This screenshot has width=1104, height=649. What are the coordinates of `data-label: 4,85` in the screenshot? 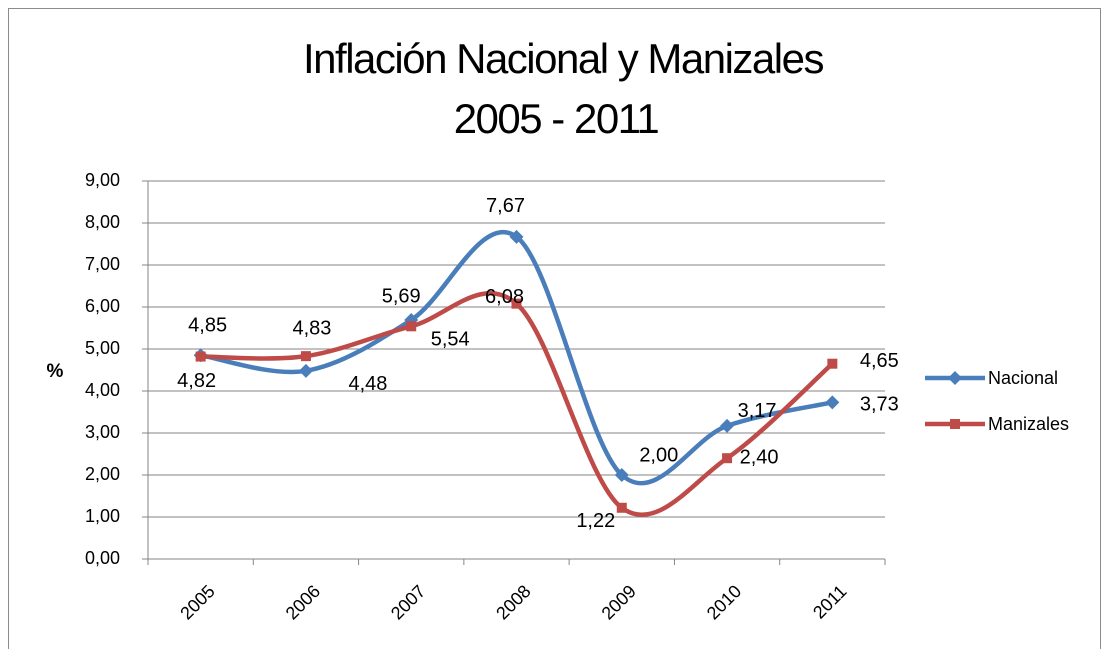 It's located at (207, 326).